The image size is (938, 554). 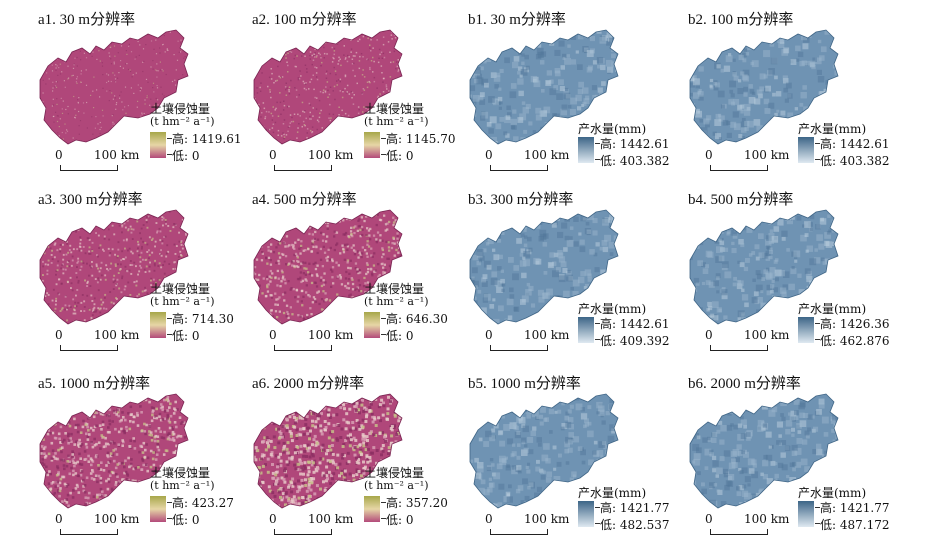 What do you see at coordinates (304, 198) in the screenshot?
I see `panel-title: a4. 500 m分辨率` at bounding box center [304, 198].